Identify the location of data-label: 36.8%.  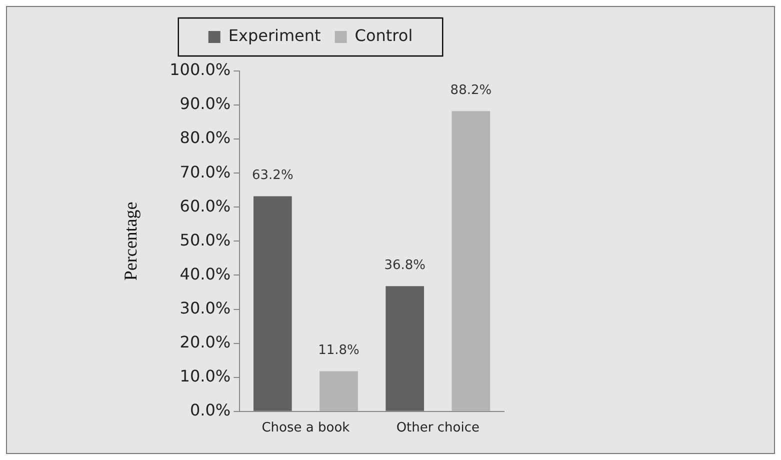
(405, 266).